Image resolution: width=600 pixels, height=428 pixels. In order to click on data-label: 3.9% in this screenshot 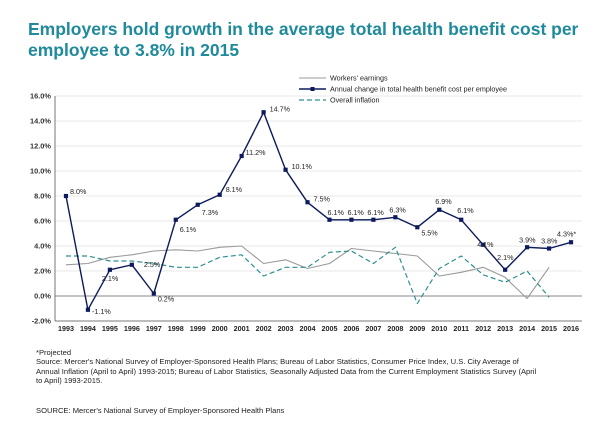, I will do `click(527, 239)`.